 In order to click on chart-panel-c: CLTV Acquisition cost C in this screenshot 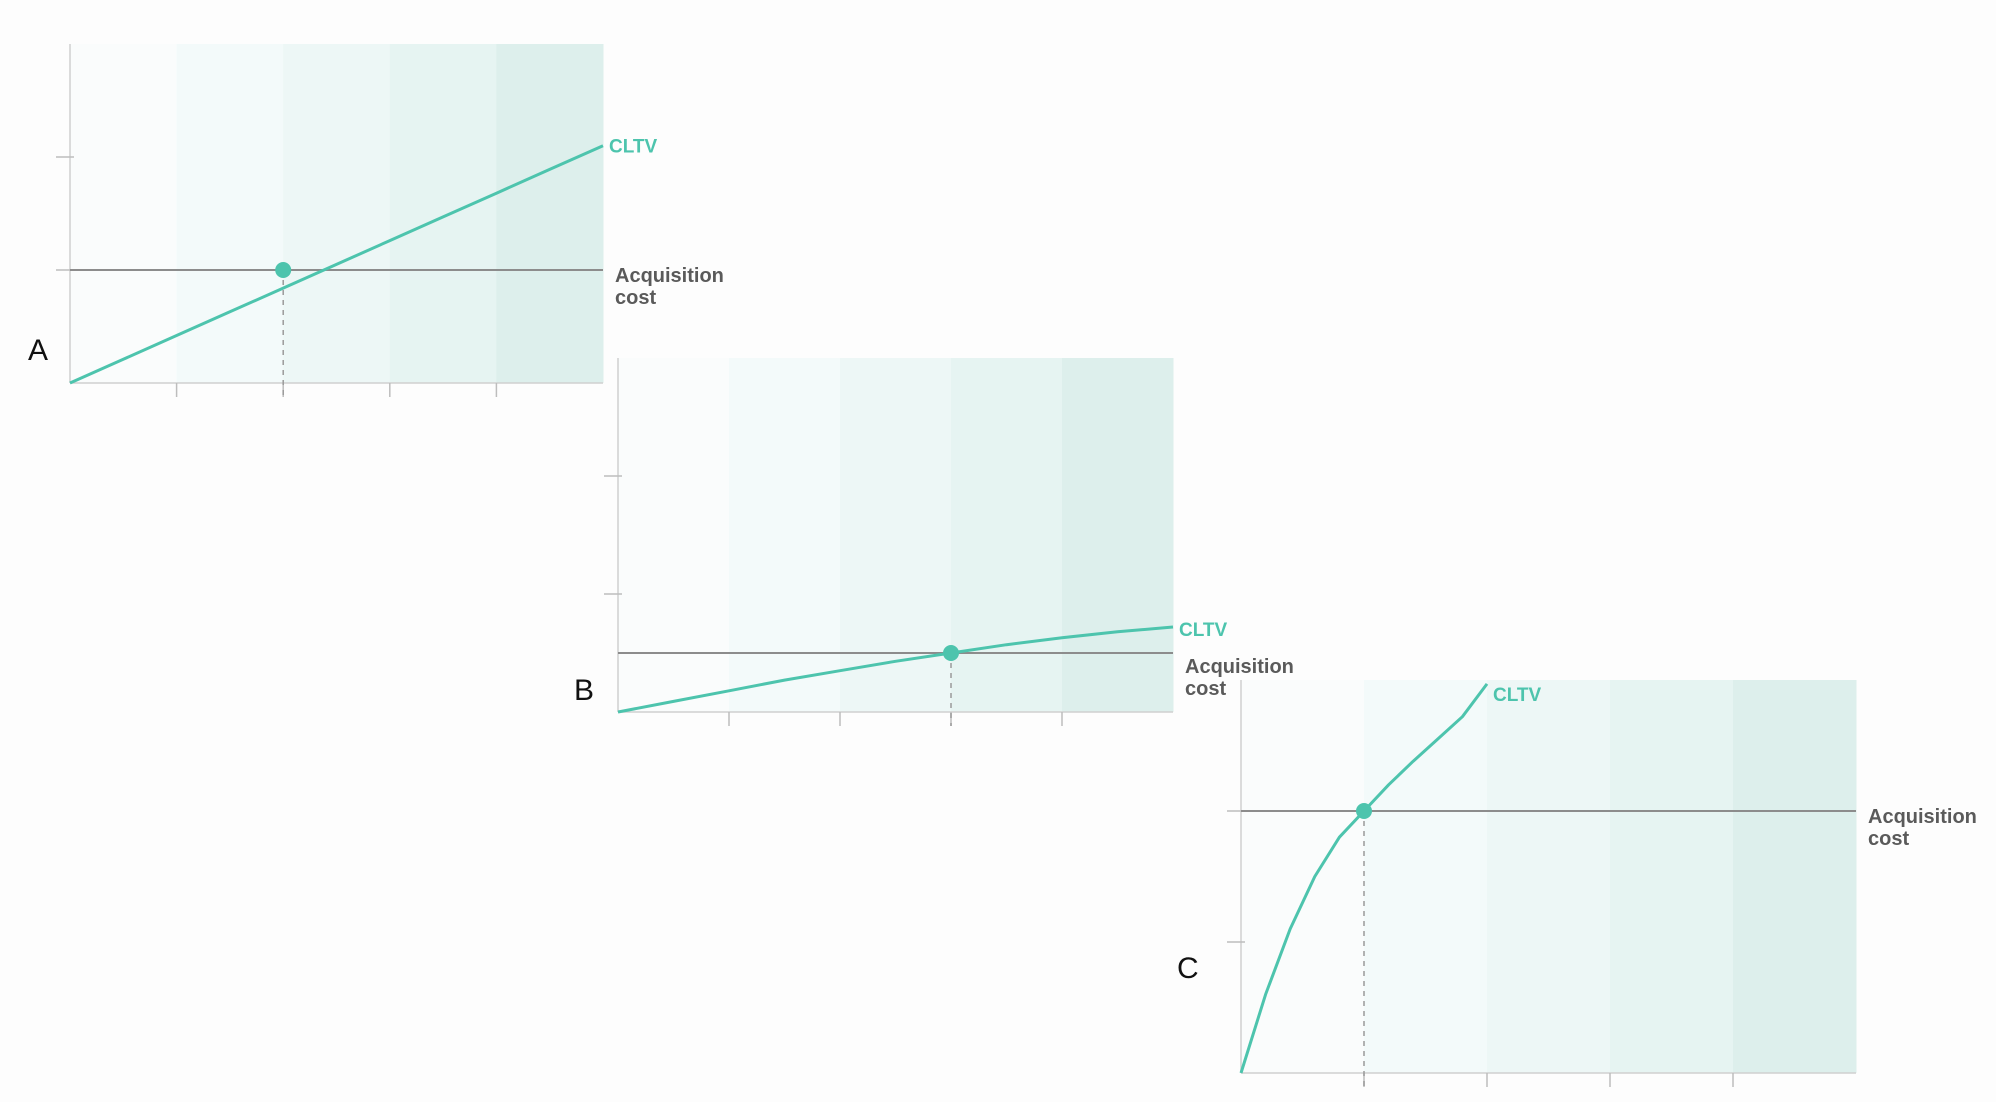, I will do `click(1577, 883)`.